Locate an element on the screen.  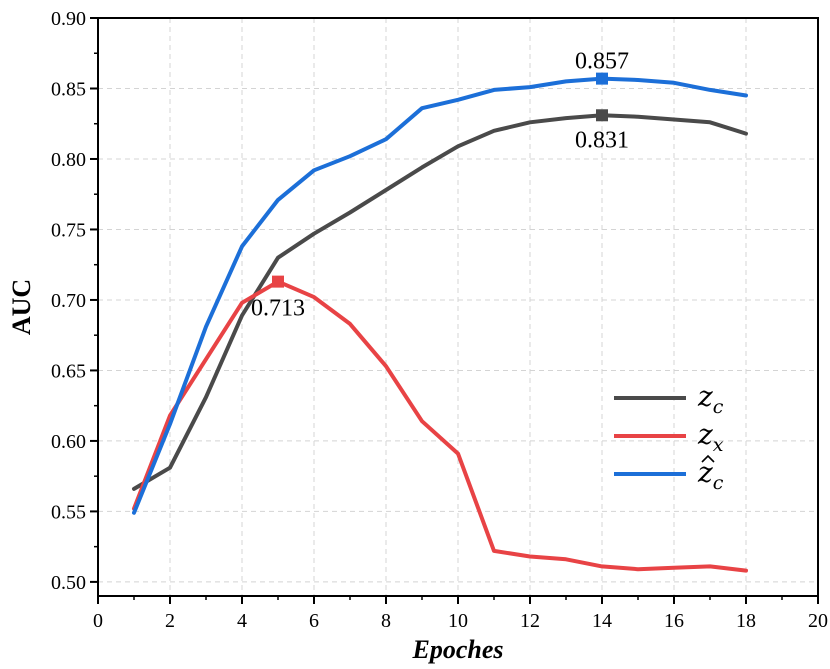
x-tick-label: 0 is located at coordinates (98, 621).